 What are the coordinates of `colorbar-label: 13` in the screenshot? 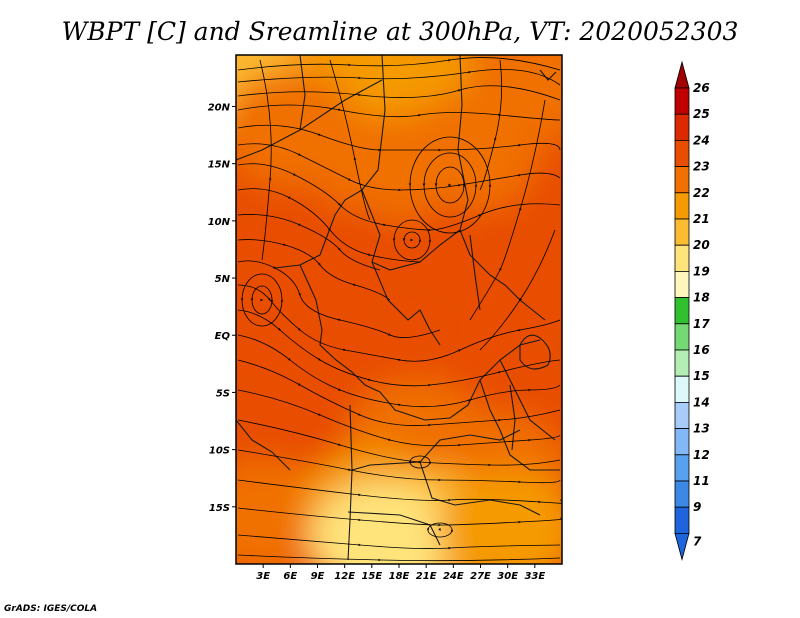 It's located at (701, 429).